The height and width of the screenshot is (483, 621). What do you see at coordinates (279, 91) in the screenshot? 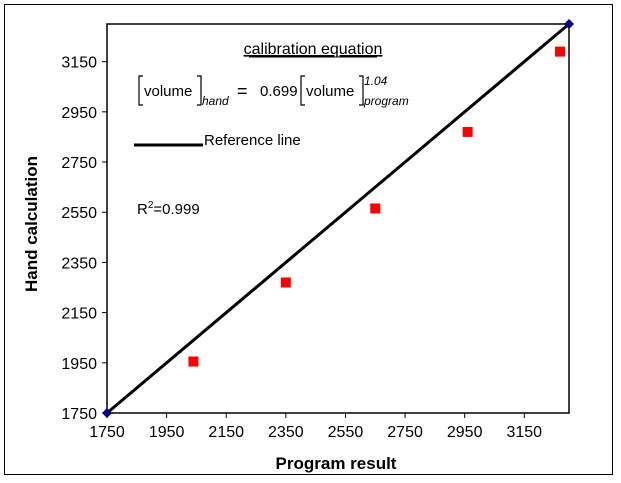
I see `coefficient: 0.699` at bounding box center [279, 91].